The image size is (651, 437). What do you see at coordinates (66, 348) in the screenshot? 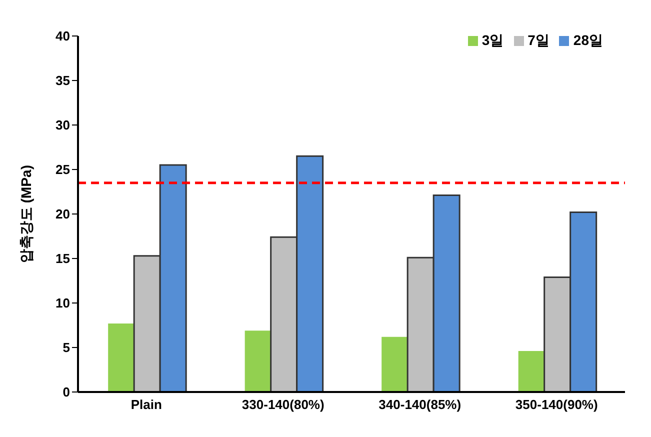
I see `y-tick-label: 5` at bounding box center [66, 348].